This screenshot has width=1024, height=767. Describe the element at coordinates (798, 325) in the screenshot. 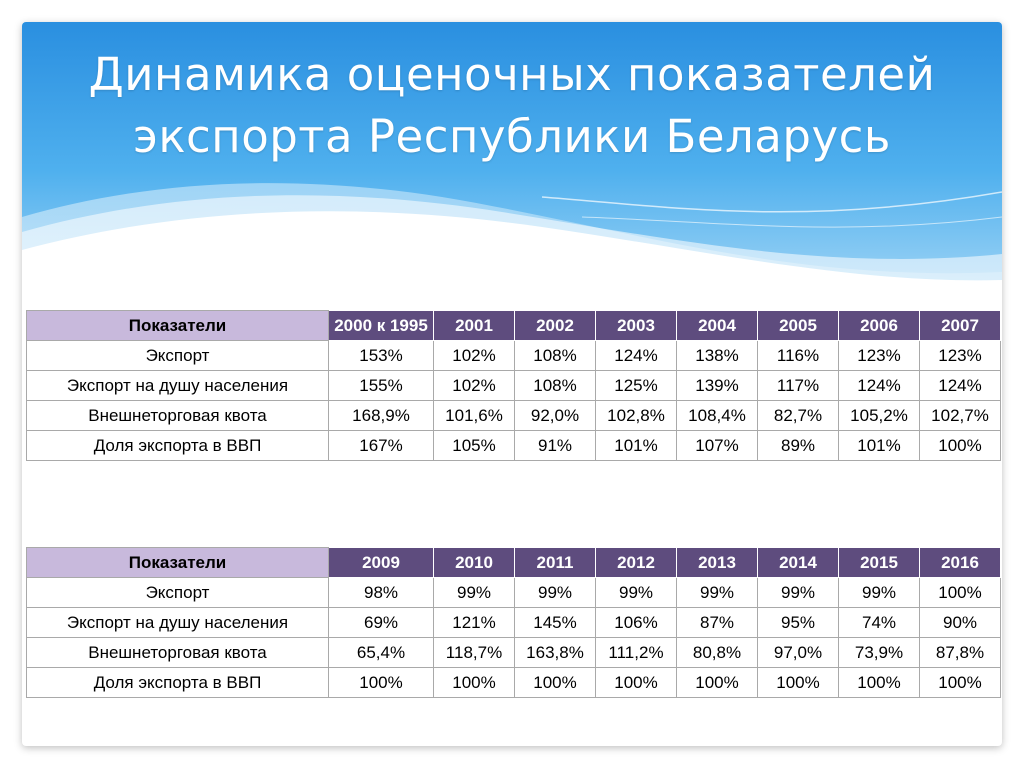

I see `column-header: 2005` at that location.